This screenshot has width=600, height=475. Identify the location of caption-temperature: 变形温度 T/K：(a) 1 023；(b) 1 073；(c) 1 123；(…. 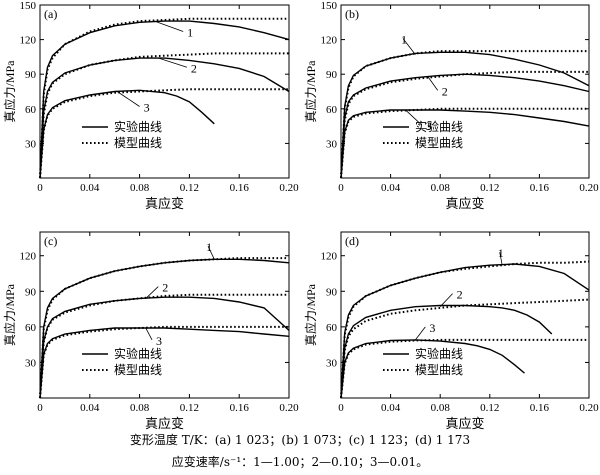
(300, 440).